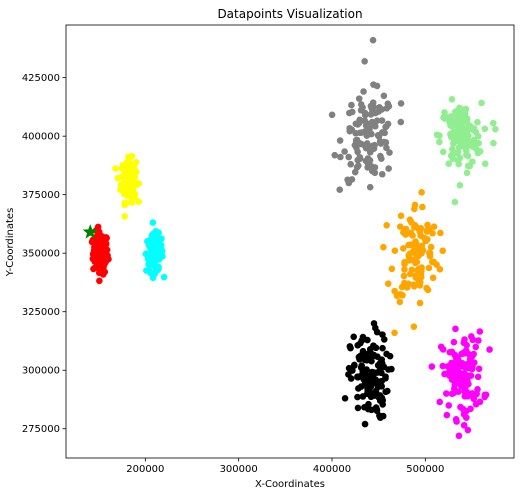 Image resolution: width=520 pixels, height=496 pixels. I want to click on star-marker, so click(90, 231).